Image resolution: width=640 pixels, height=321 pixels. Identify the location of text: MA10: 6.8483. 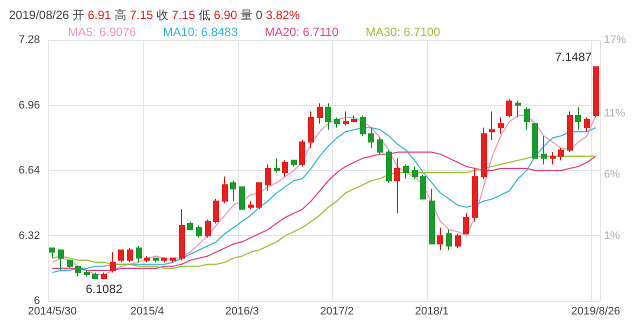
(200, 32).